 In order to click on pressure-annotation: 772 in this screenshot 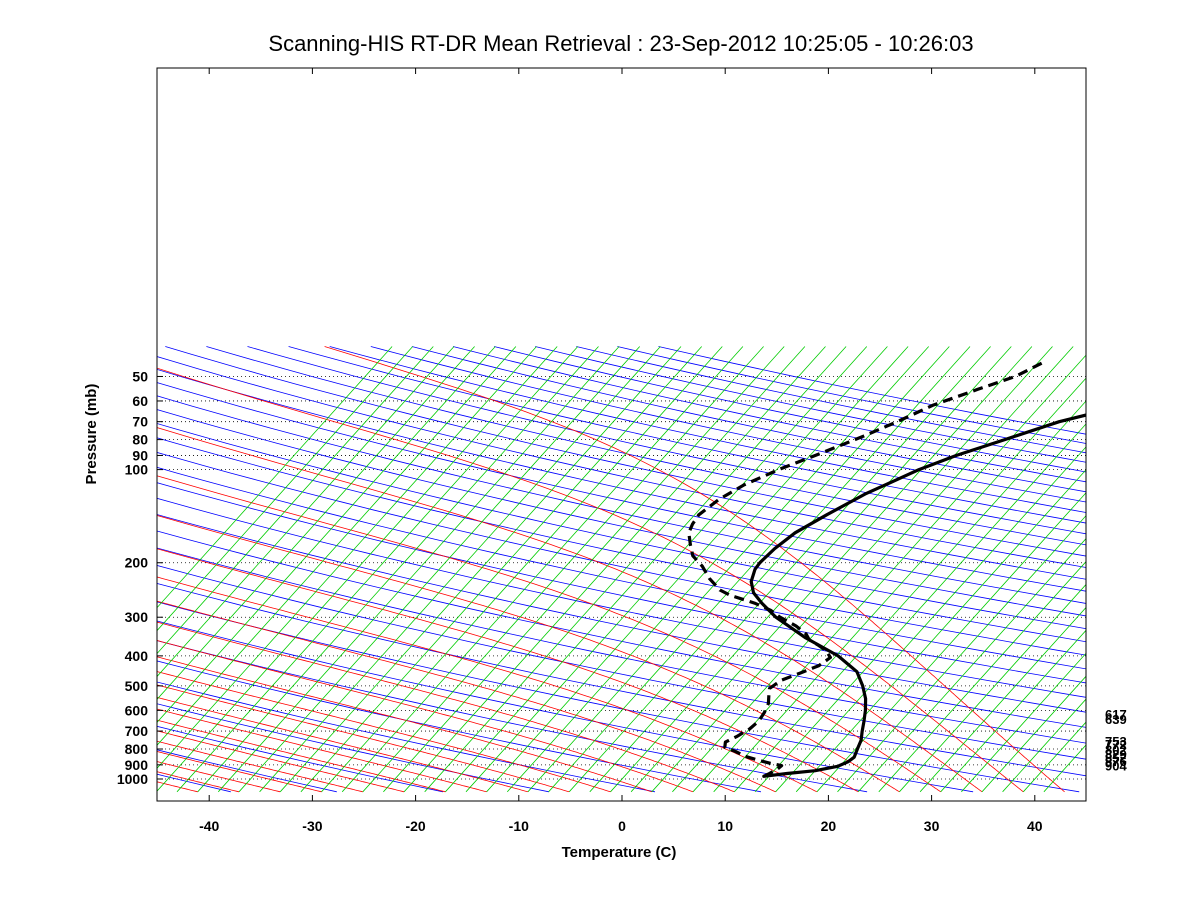, I will do `click(1116, 744)`.